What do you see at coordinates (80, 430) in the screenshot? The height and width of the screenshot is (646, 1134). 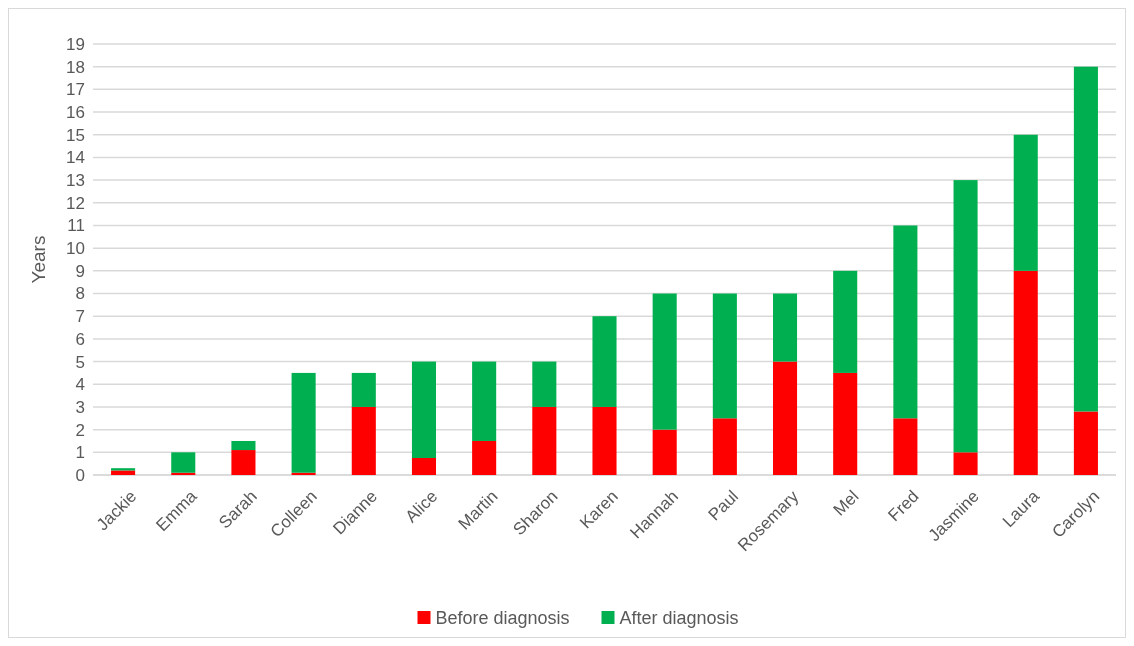 I see `y-tick-label: 2` at bounding box center [80, 430].